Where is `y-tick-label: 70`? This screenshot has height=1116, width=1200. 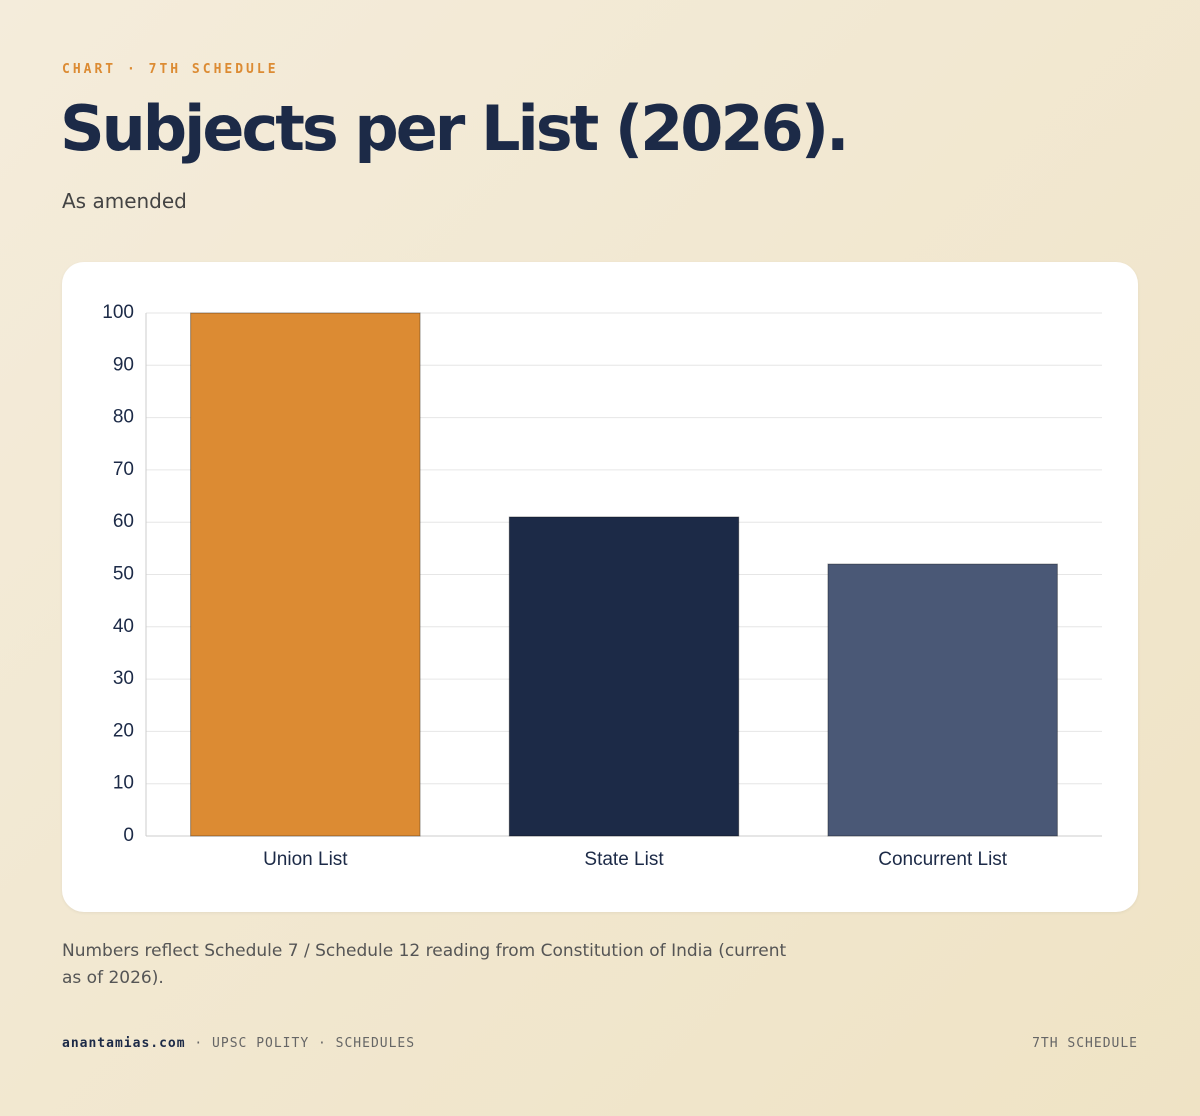
y-tick-label: 70 is located at coordinates (123, 469).